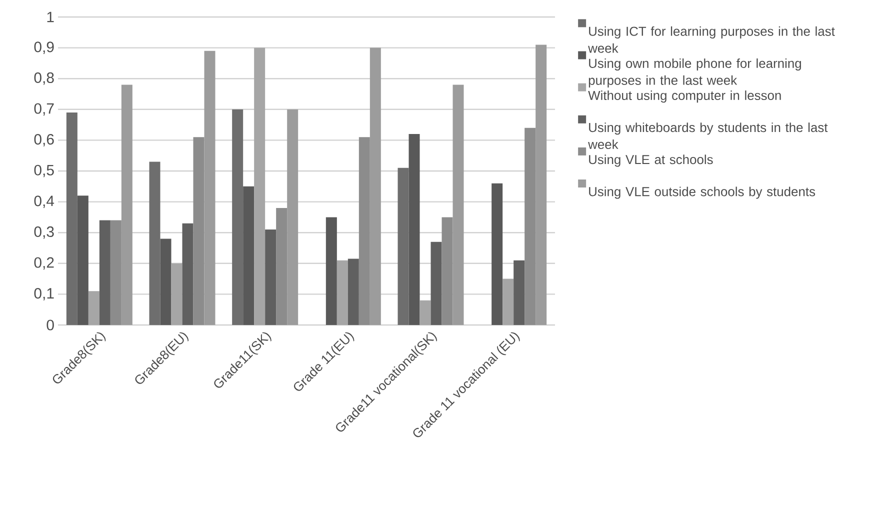 Image resolution: width=882 pixels, height=517 pixels. Describe the element at coordinates (50, 325) in the screenshot. I see `y-tick-label: 0` at that location.